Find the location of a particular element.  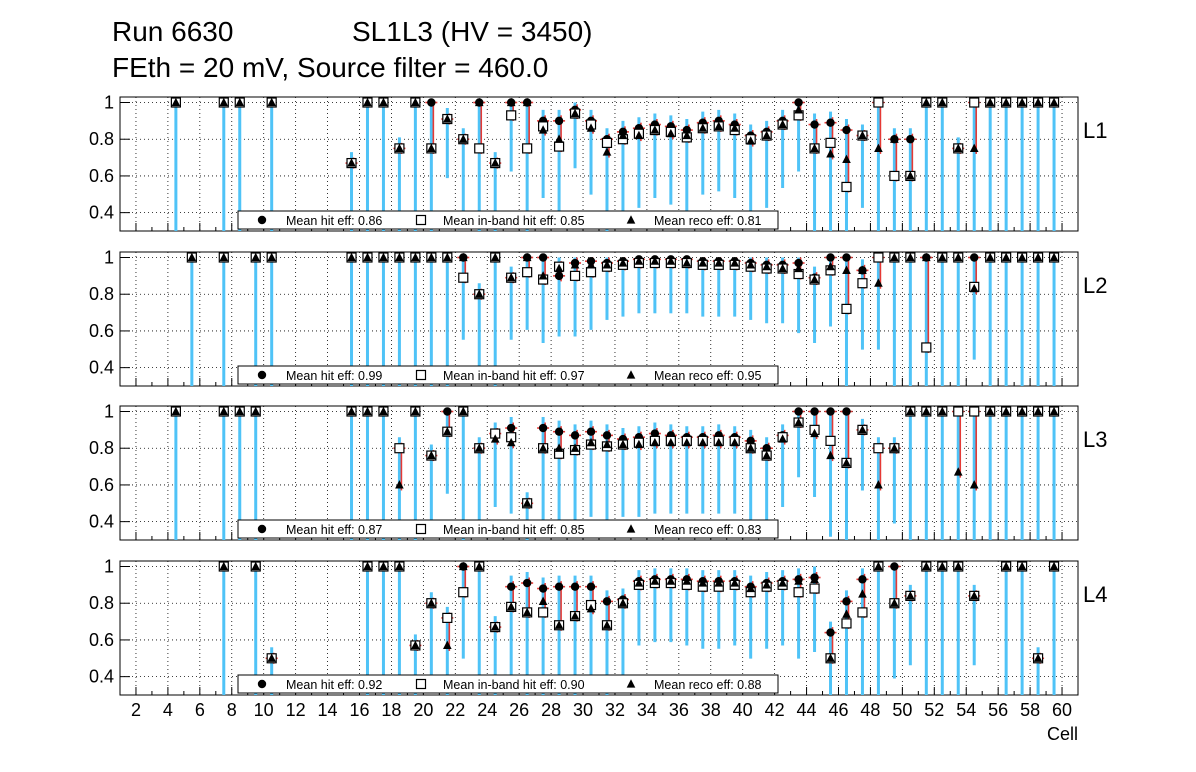

y-tick-label: 0.8 is located at coordinates (101, 294).